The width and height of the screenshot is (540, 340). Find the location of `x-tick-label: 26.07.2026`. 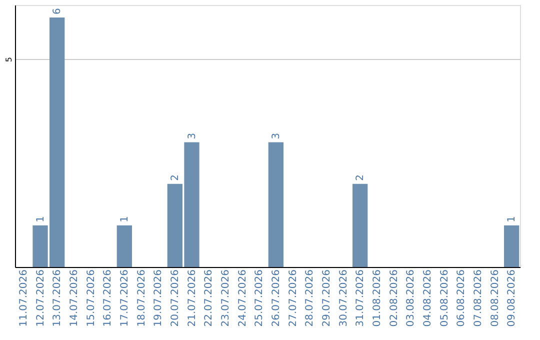

x-tick-label: 26.07.2026 is located at coordinates (276, 298).